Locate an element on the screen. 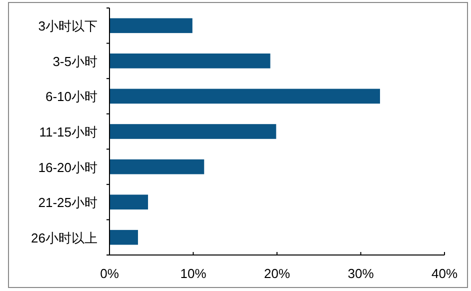 The width and height of the screenshot is (471, 291). y-tick-label: 3-5小时 is located at coordinates (75, 61).